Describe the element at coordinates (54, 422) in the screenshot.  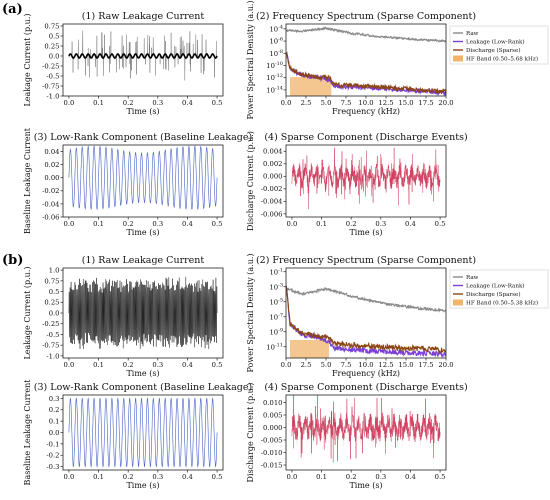
I see `ytick-label: 0.1` at that location.